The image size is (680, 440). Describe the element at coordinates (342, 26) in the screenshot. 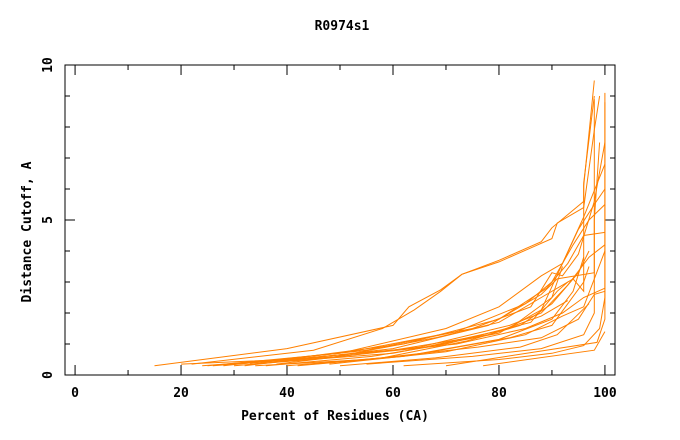

I see `chart-title: R0974s1` at that location.